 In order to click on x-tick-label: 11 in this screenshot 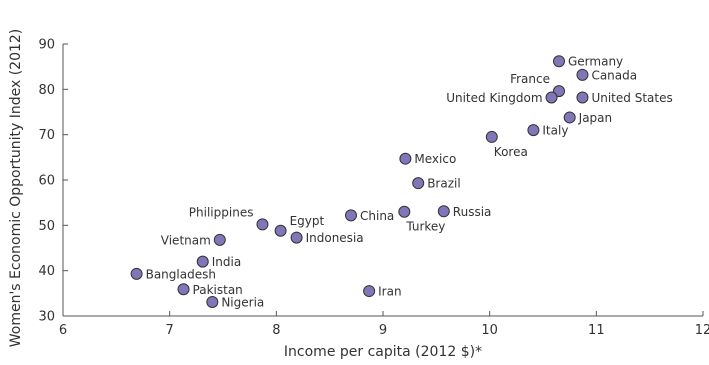, I will do `click(596, 330)`.